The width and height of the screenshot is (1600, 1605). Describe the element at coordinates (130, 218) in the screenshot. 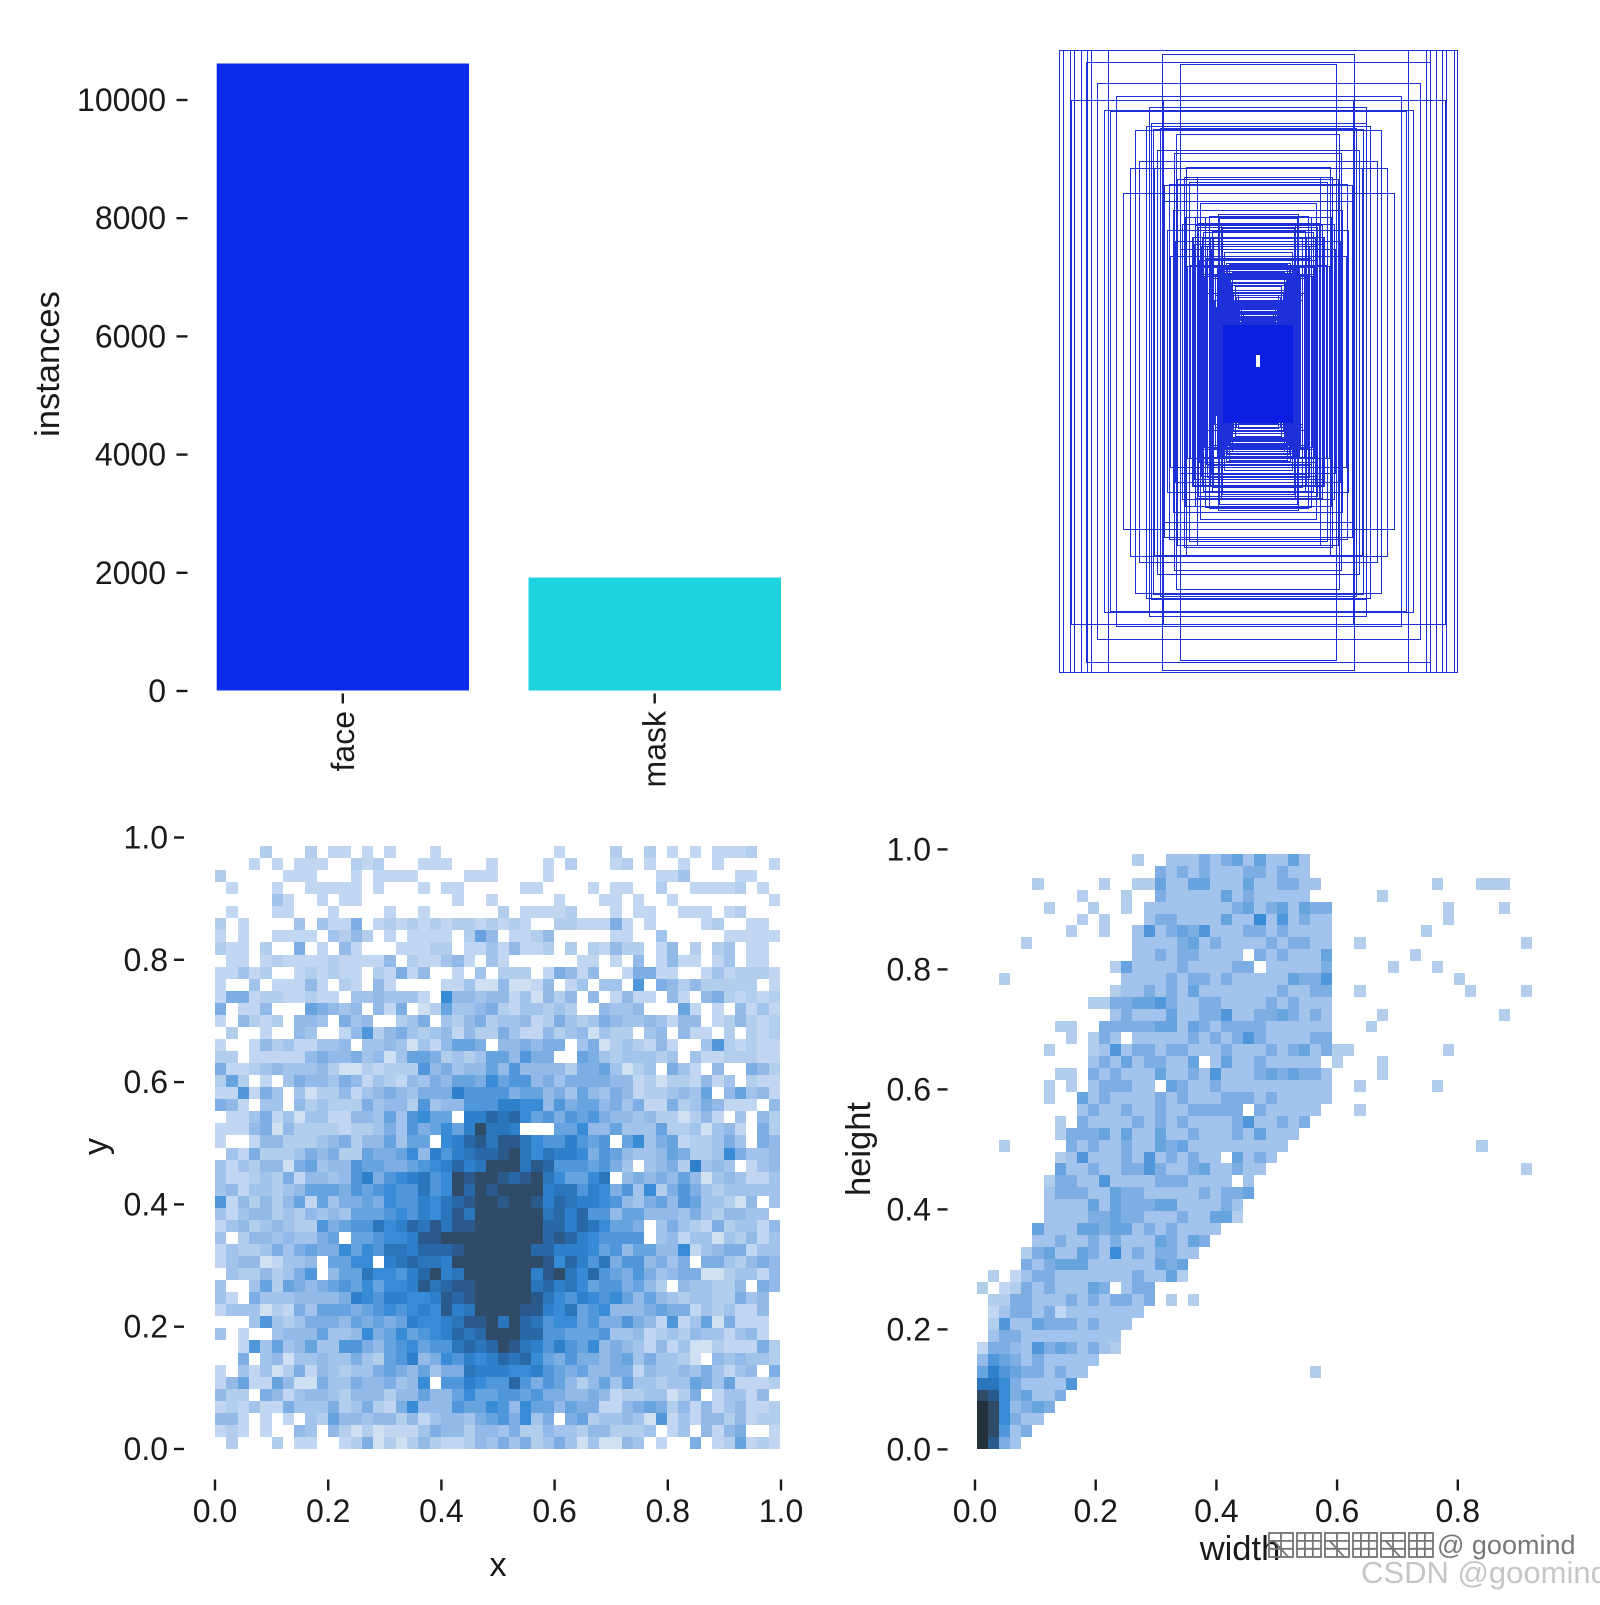

I see `svg-text: 8000` at that location.